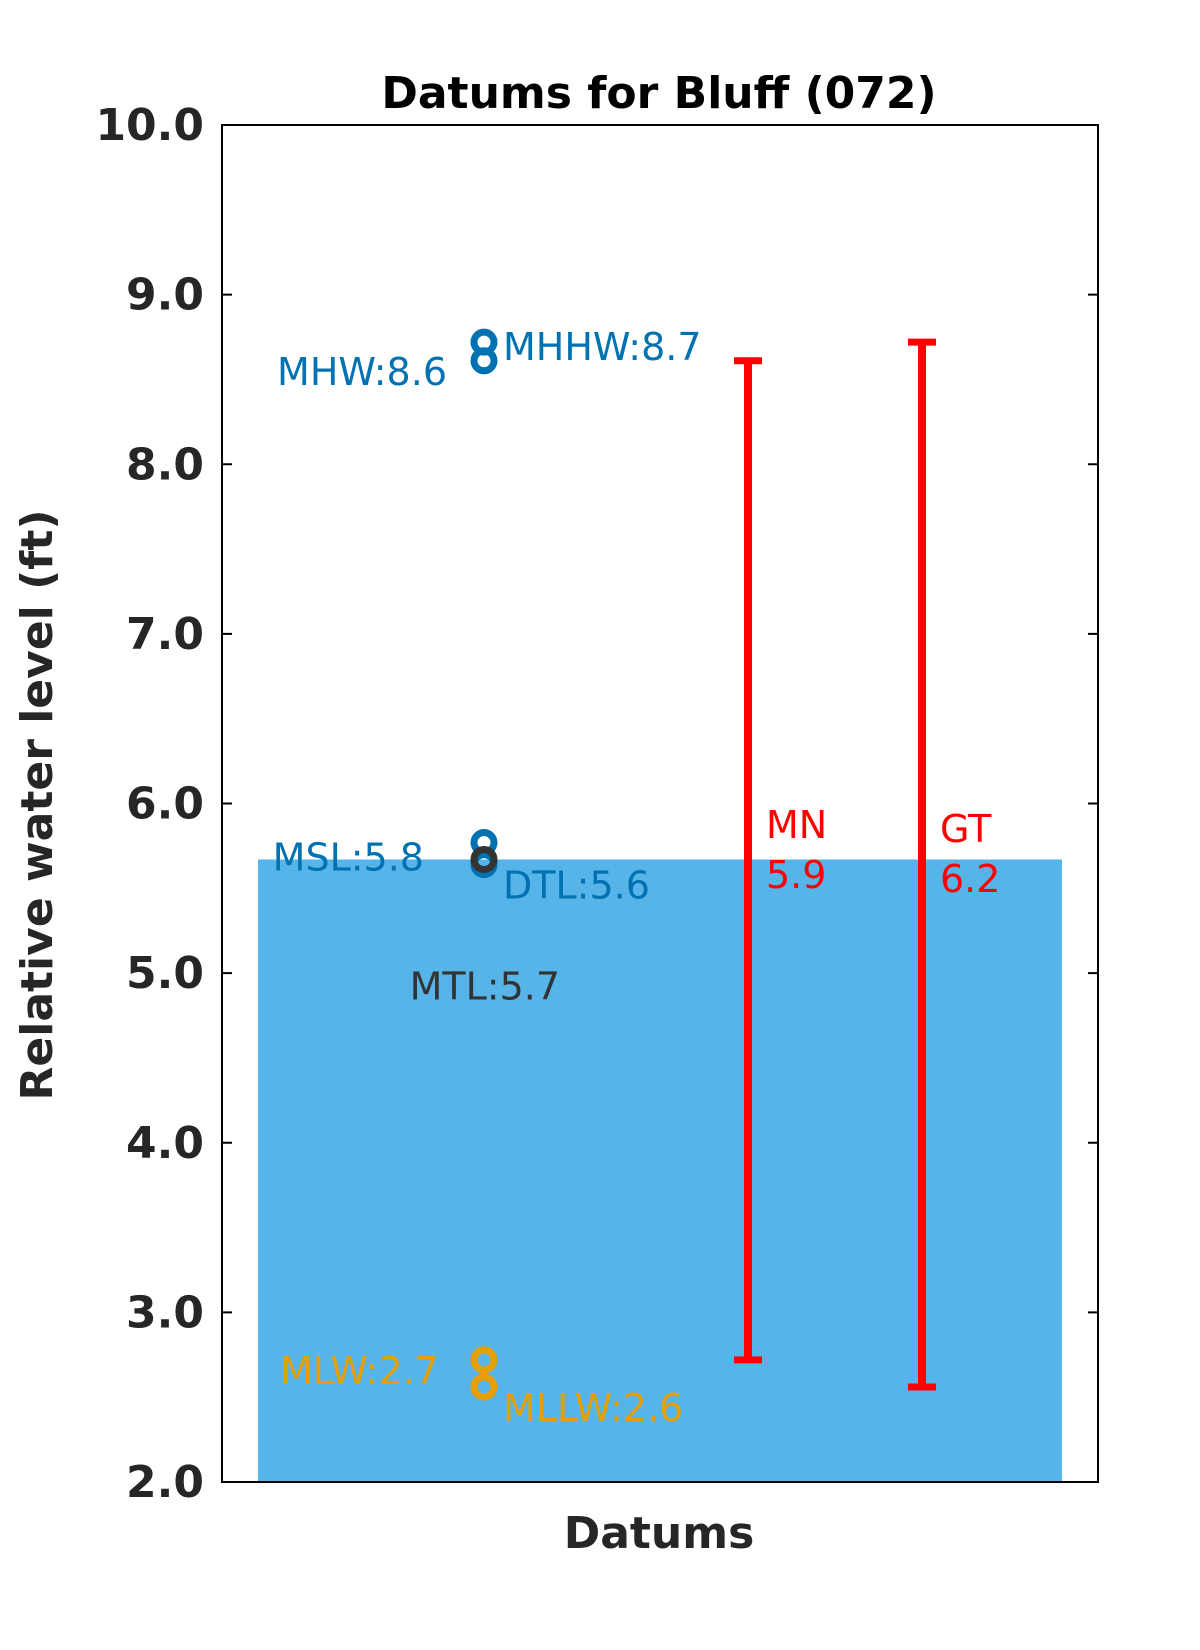 Image resolution: width=1200 pixels, height=1650 pixels. I want to click on y-tick-label: 5.0, so click(165, 973).